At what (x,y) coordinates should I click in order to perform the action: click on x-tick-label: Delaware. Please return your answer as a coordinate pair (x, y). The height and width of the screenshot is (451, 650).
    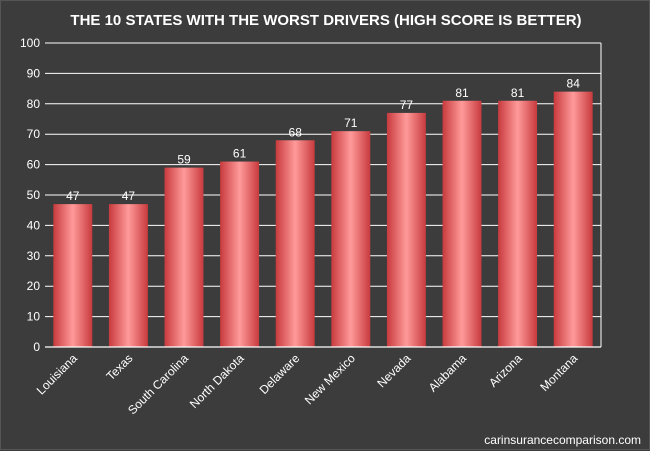
    Looking at the image, I should click on (280, 374).